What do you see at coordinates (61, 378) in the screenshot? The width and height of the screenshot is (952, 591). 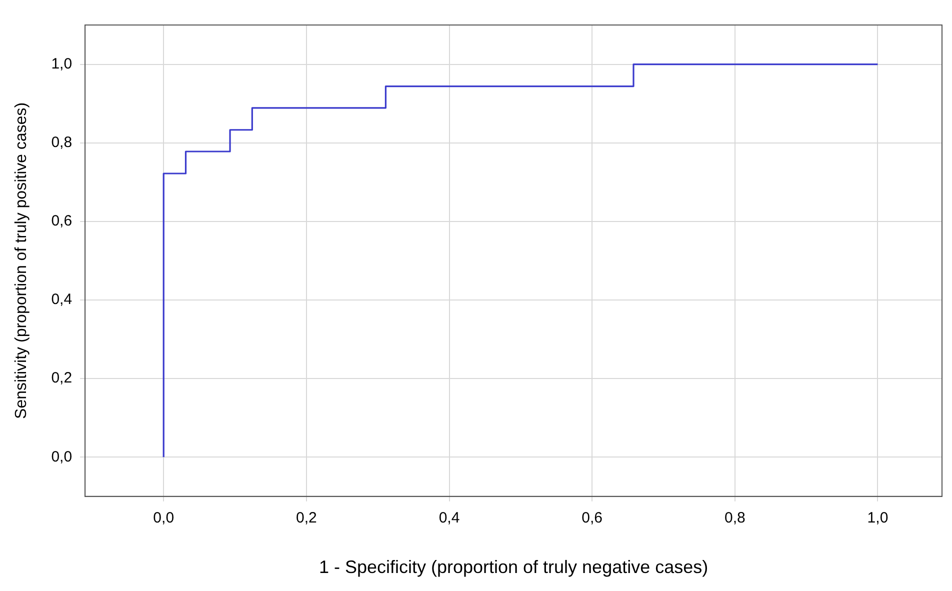 I see `y-tick-label: 0,2` at bounding box center [61, 378].